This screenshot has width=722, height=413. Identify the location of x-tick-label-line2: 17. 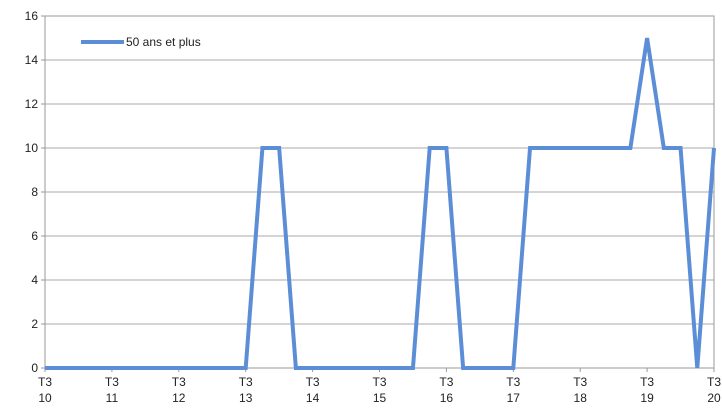
(514, 398).